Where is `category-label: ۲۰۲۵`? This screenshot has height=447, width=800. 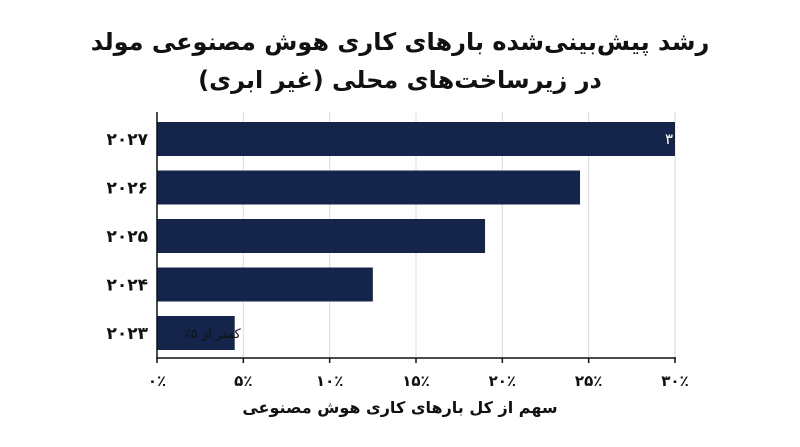 category-label: ۲۰۲۵ is located at coordinates (127, 237).